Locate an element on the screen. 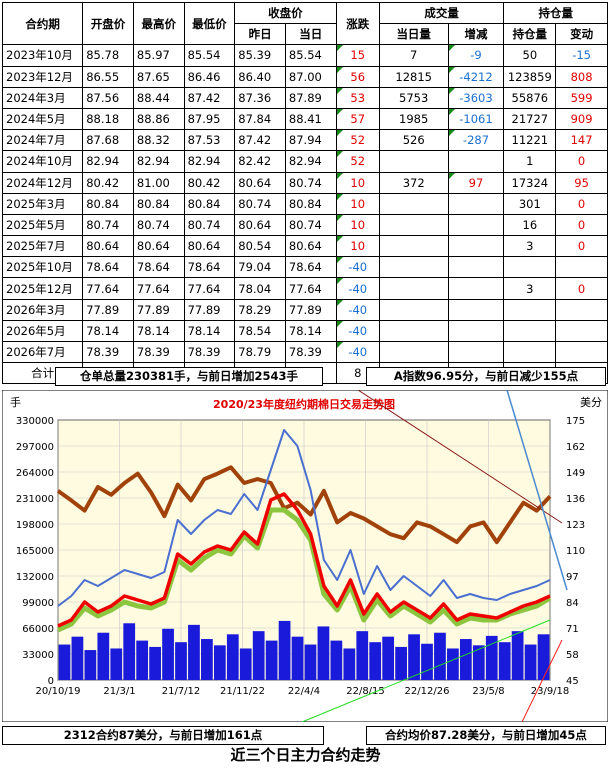 This screenshot has height=768, width=611. table-row: 2025年3月 80.84 80.84 80.84 80.74 80.84 10 301 0 is located at coordinates (304, 203).